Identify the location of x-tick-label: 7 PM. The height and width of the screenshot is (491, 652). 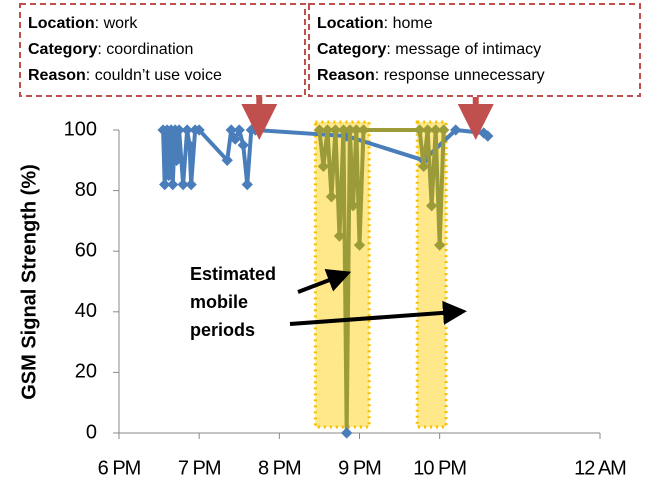
(199, 468).